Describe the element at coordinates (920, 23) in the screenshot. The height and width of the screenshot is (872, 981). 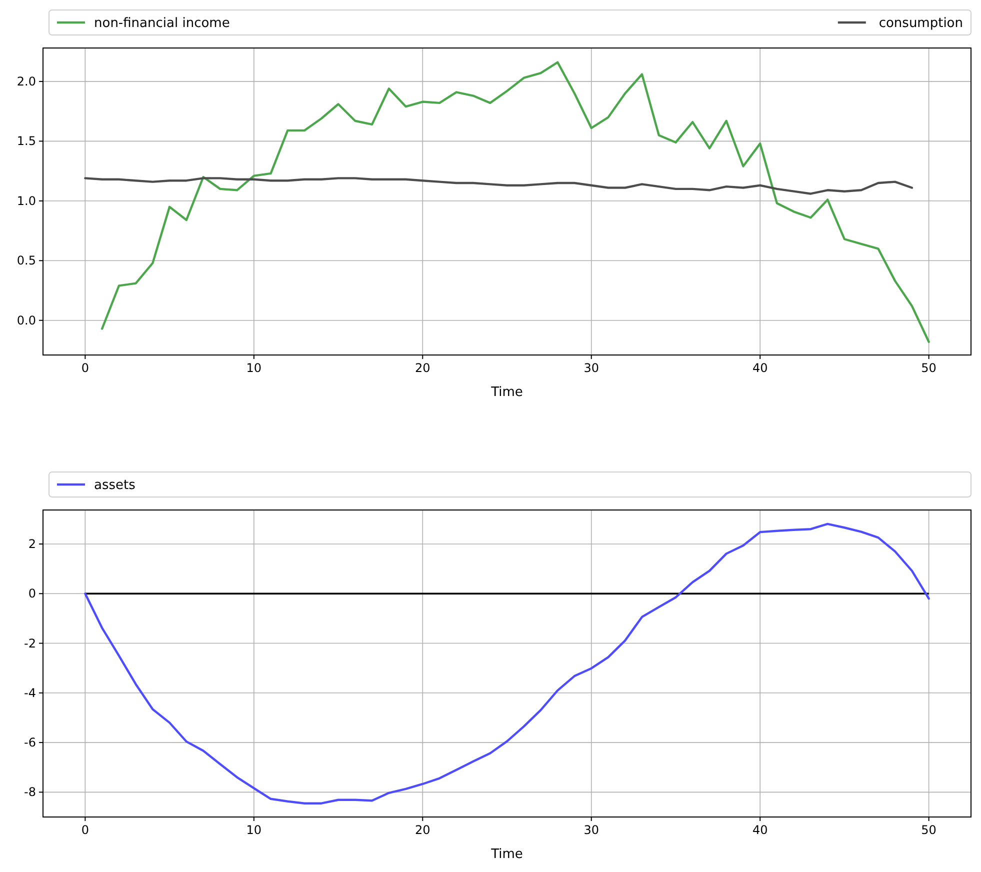
I see `legend-label: consumption` at that location.